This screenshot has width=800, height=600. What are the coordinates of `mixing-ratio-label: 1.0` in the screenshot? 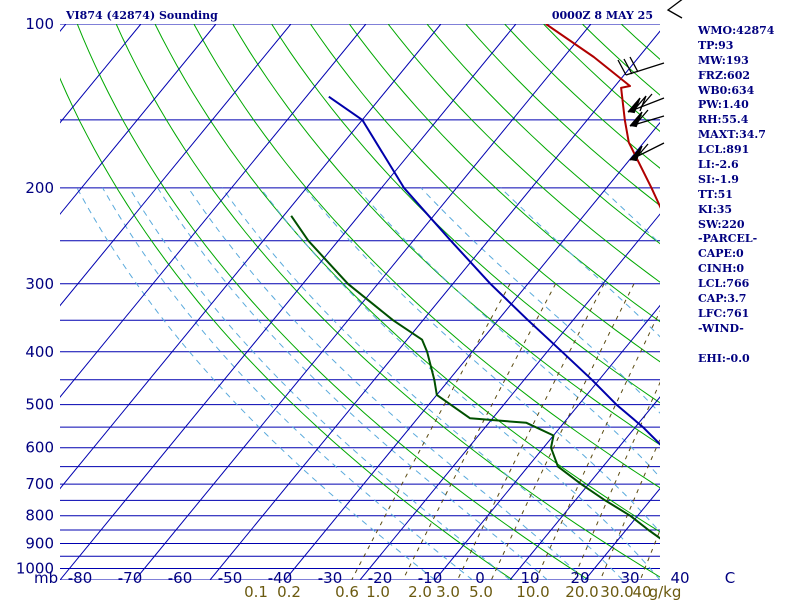 It's located at (378, 591).